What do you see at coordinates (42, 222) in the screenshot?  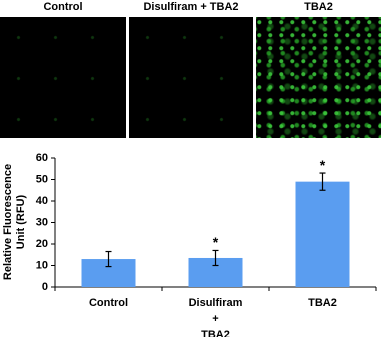 I see `y-tick-label: 30` at bounding box center [42, 222].